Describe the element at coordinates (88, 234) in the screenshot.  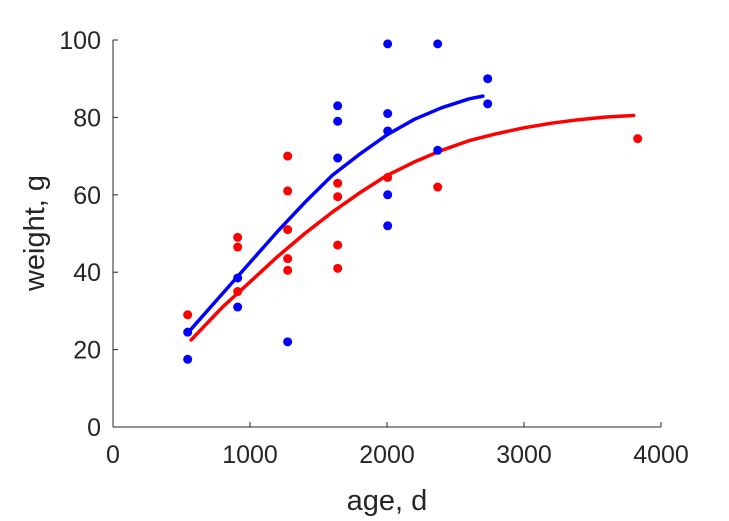
I see `y-ticks: 0 20 40 60 80 100` at that location.